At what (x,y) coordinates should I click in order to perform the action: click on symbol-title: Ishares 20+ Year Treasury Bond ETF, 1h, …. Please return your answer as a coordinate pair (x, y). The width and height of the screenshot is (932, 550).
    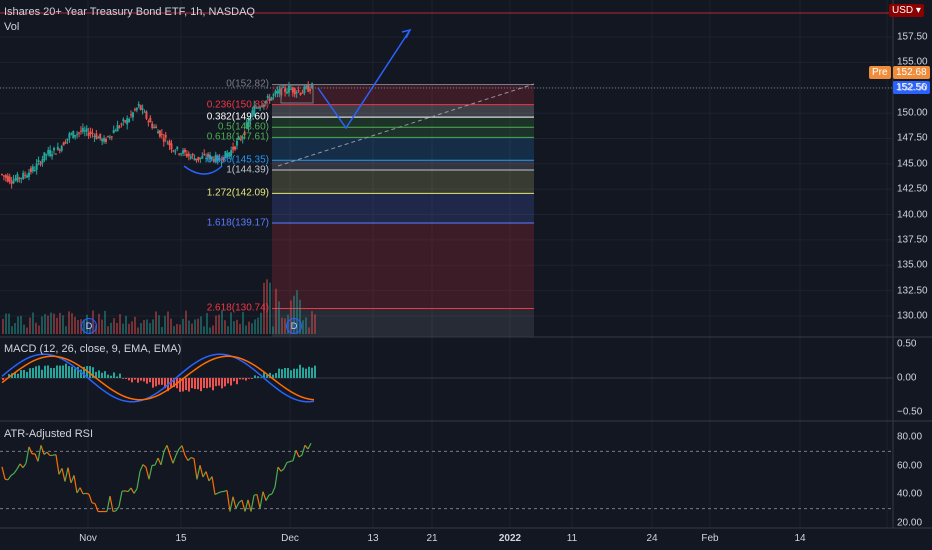
    Looking at the image, I should click on (129, 12).